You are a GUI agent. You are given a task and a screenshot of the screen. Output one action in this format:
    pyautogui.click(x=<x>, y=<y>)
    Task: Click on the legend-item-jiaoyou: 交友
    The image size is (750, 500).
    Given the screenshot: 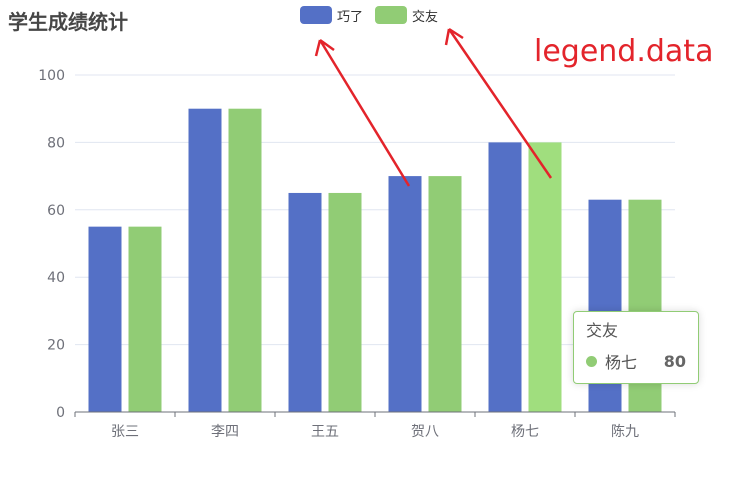 What is the action you would take?
    pyautogui.click(x=406, y=15)
    